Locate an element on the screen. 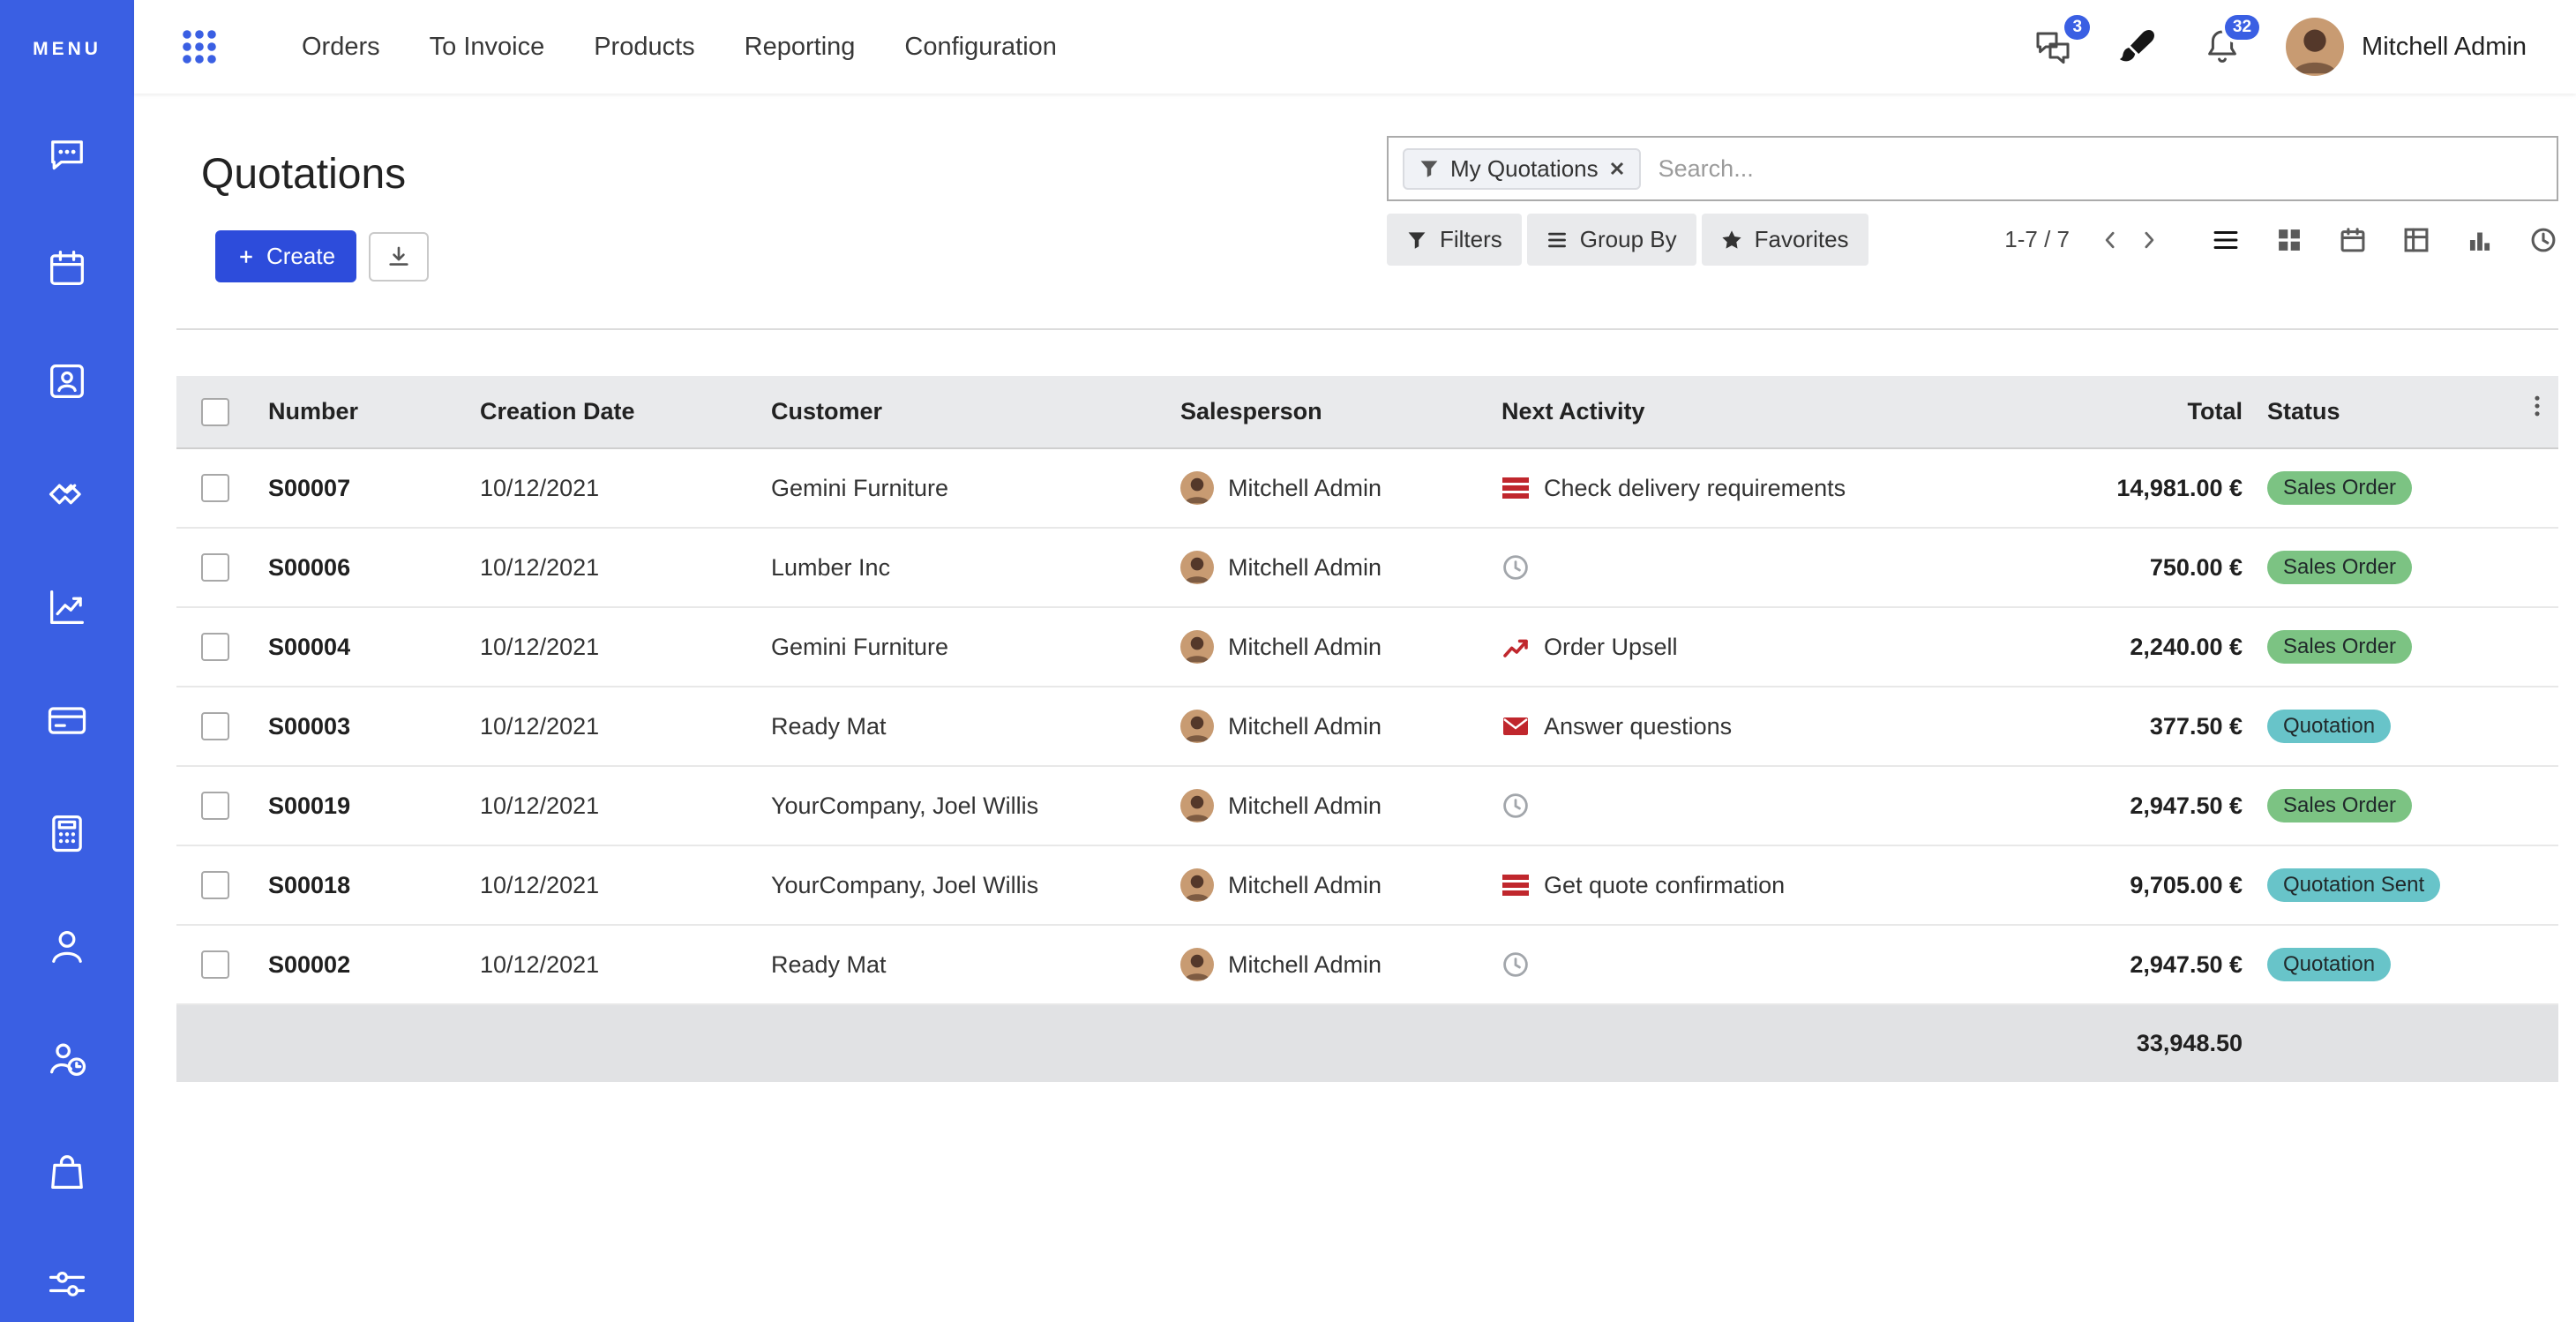 The width and height of the screenshot is (2576, 1322). user-menu: Mitchell Admin is located at coordinates (2407, 47).